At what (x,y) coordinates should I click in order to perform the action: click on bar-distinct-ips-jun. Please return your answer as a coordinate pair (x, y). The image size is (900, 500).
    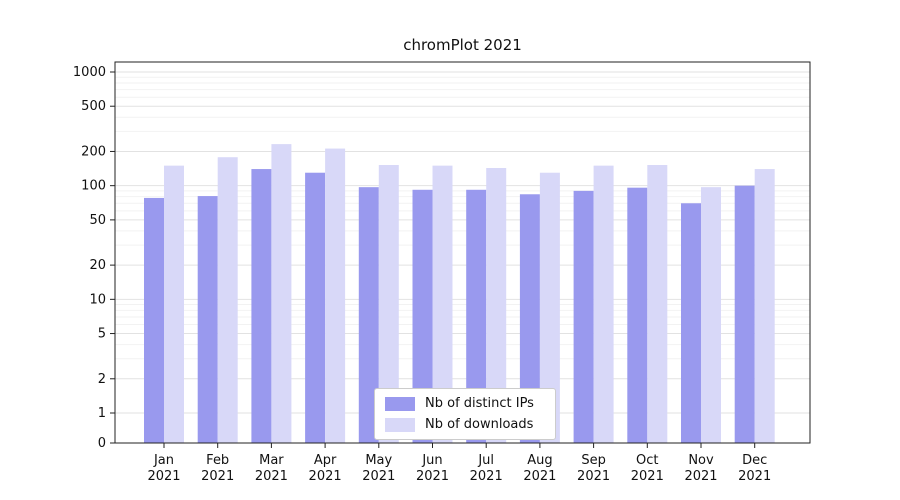
    Looking at the image, I should click on (422, 316).